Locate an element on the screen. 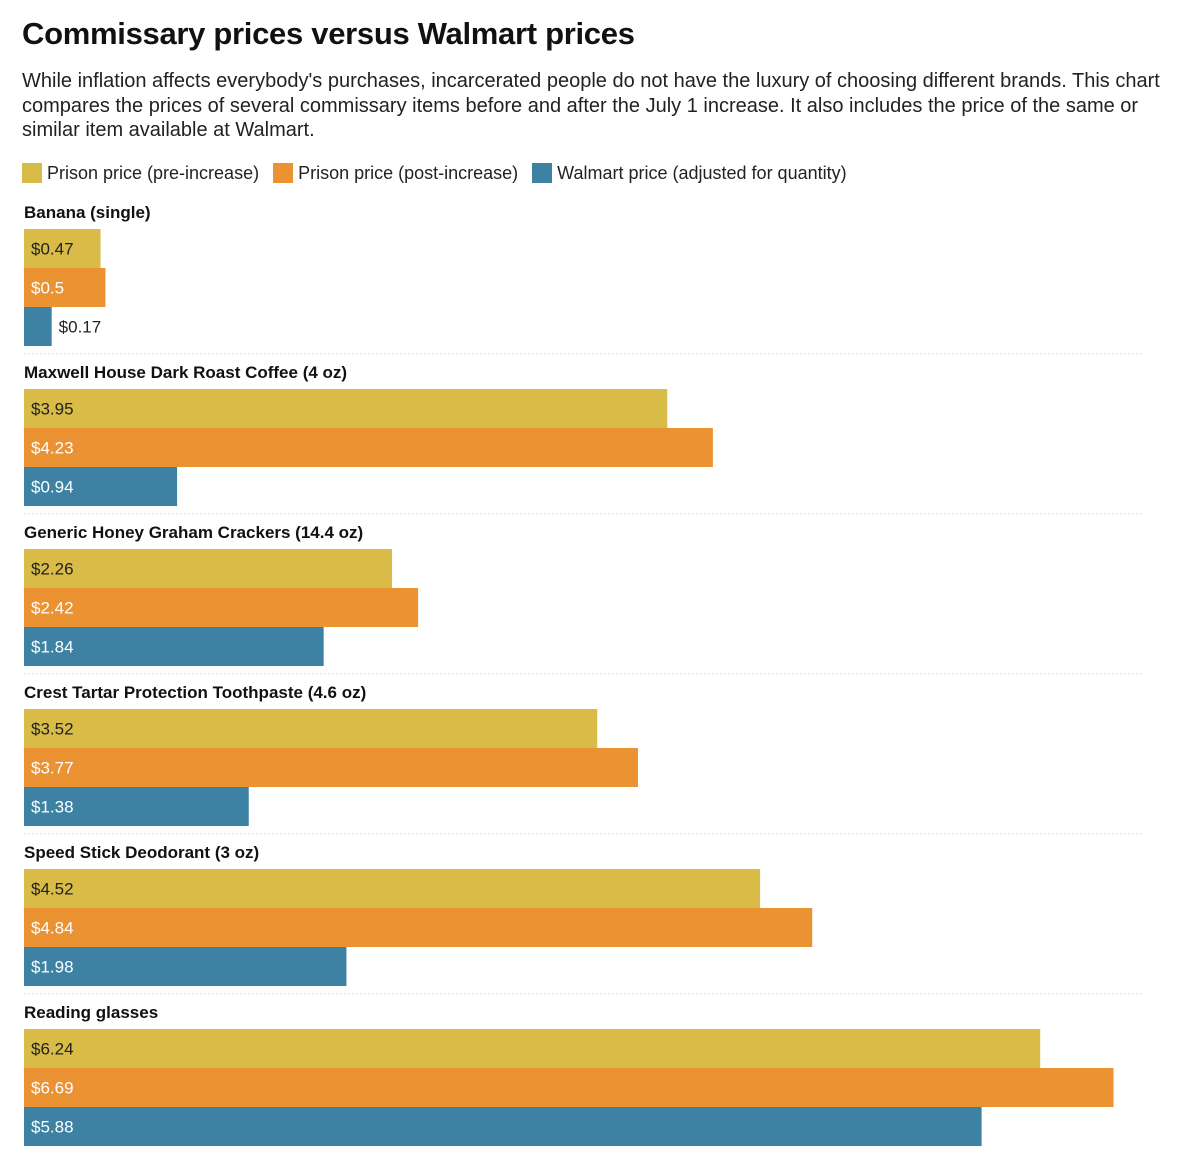  value-label: $4.23 is located at coordinates (52, 448).